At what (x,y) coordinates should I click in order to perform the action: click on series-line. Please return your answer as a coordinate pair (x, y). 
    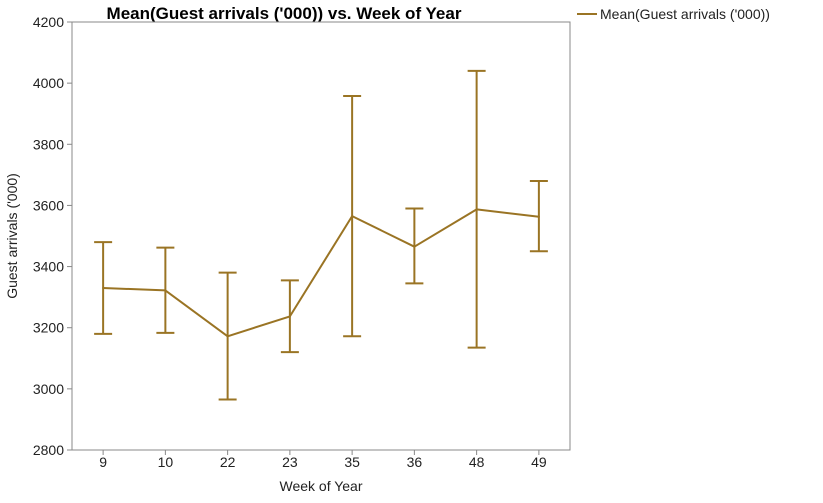
    Looking at the image, I should click on (321, 273).